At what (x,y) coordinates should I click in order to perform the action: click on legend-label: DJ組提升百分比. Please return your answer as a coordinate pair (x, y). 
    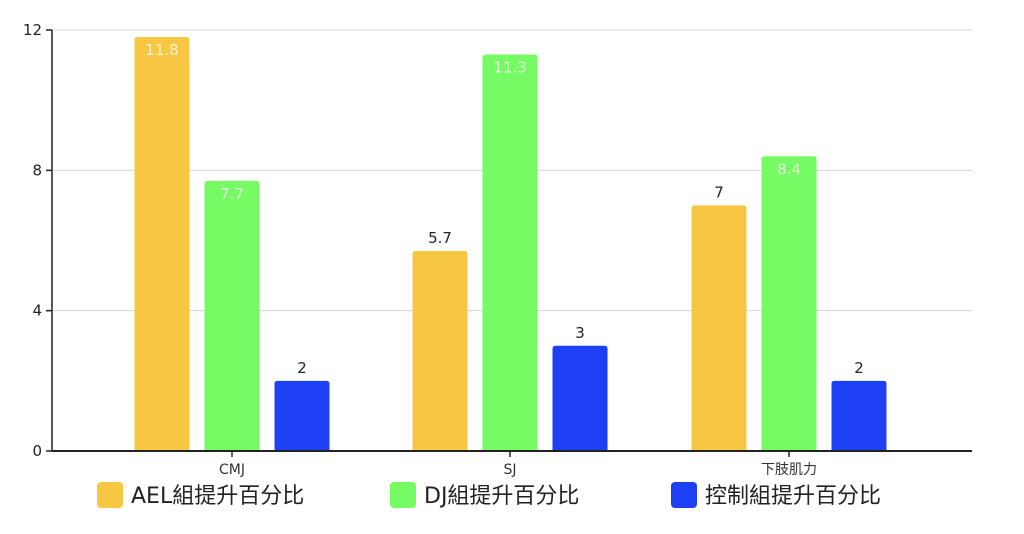
    Looking at the image, I should click on (501, 496).